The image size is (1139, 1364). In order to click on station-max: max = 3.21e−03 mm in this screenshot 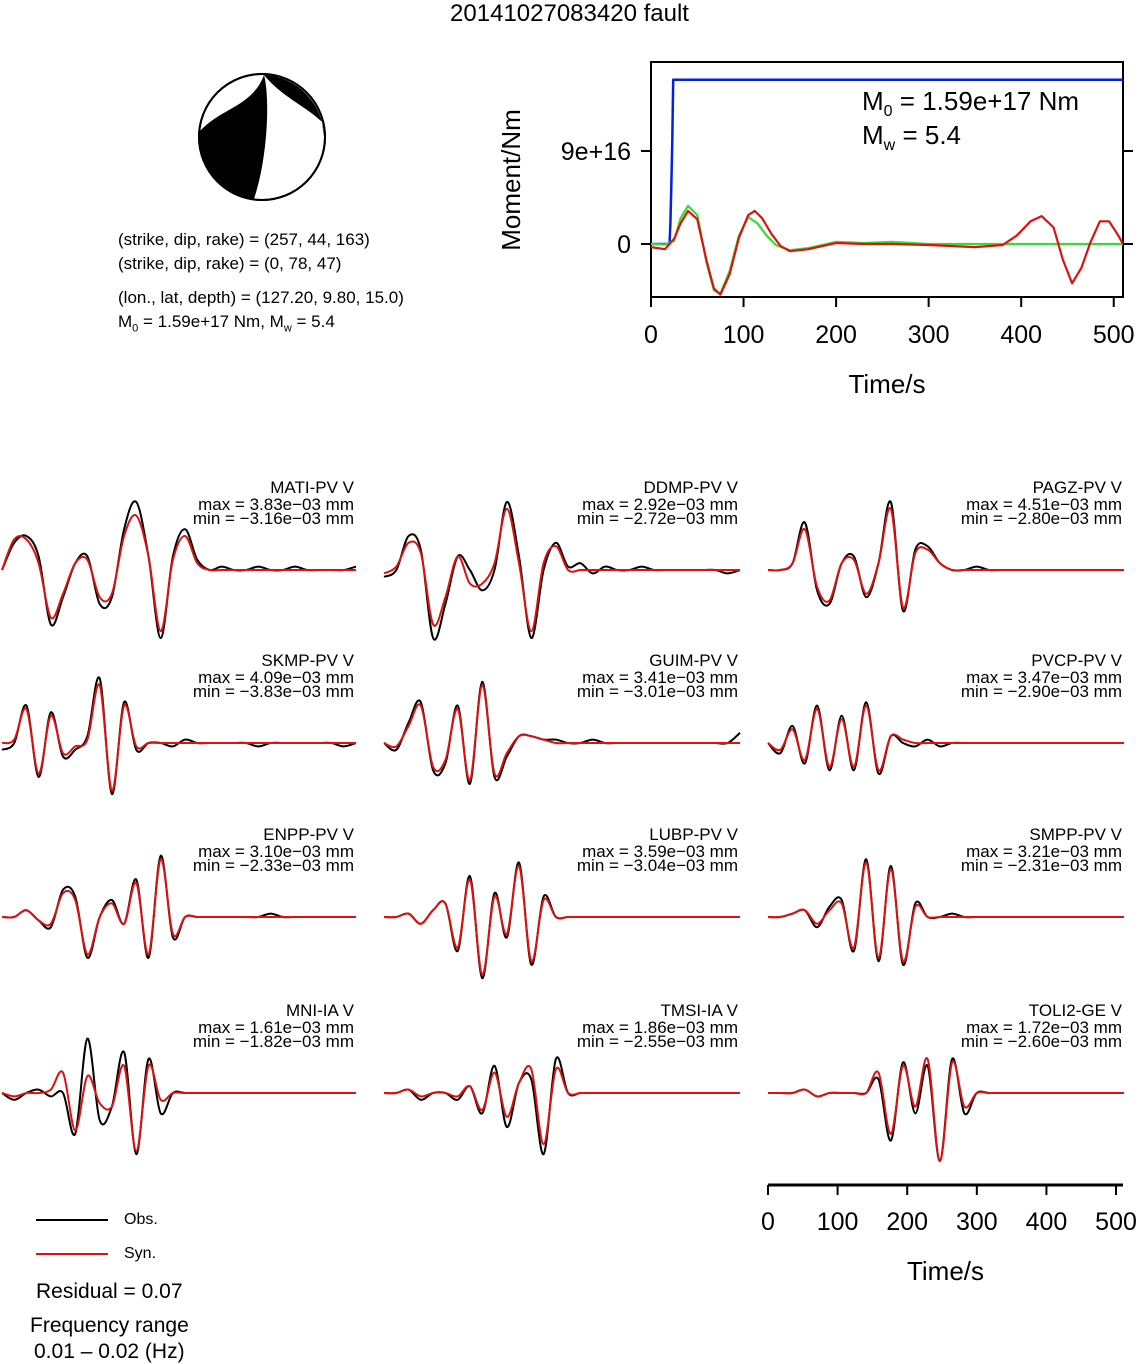, I will do `click(1044, 851)`.